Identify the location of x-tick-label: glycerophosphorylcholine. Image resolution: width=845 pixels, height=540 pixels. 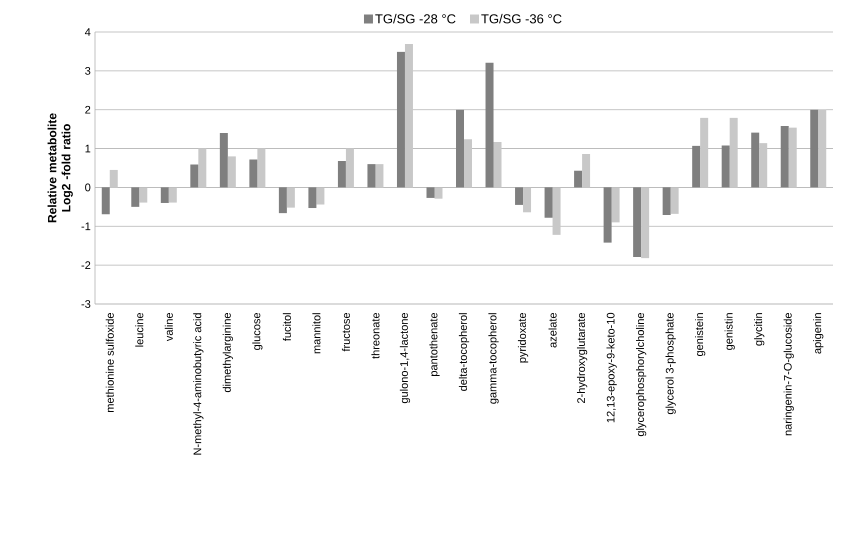
(641, 374).